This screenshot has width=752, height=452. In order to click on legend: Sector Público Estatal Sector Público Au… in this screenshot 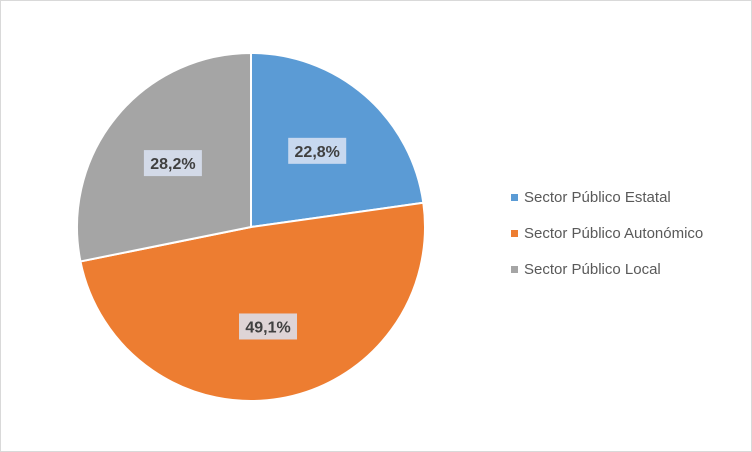, I will do `click(607, 233)`.